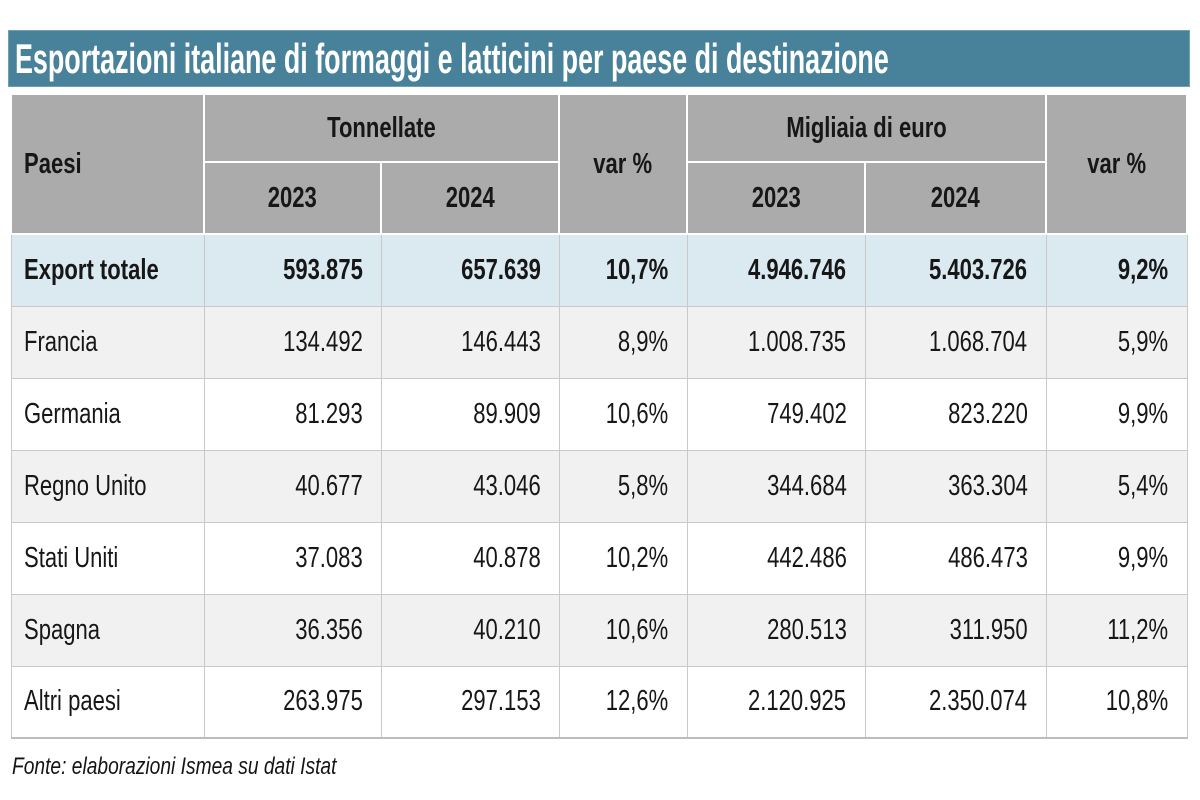 This screenshot has width=1200, height=800. Describe the element at coordinates (292, 486) in the screenshot. I see `value-cell: 40.677` at that location.